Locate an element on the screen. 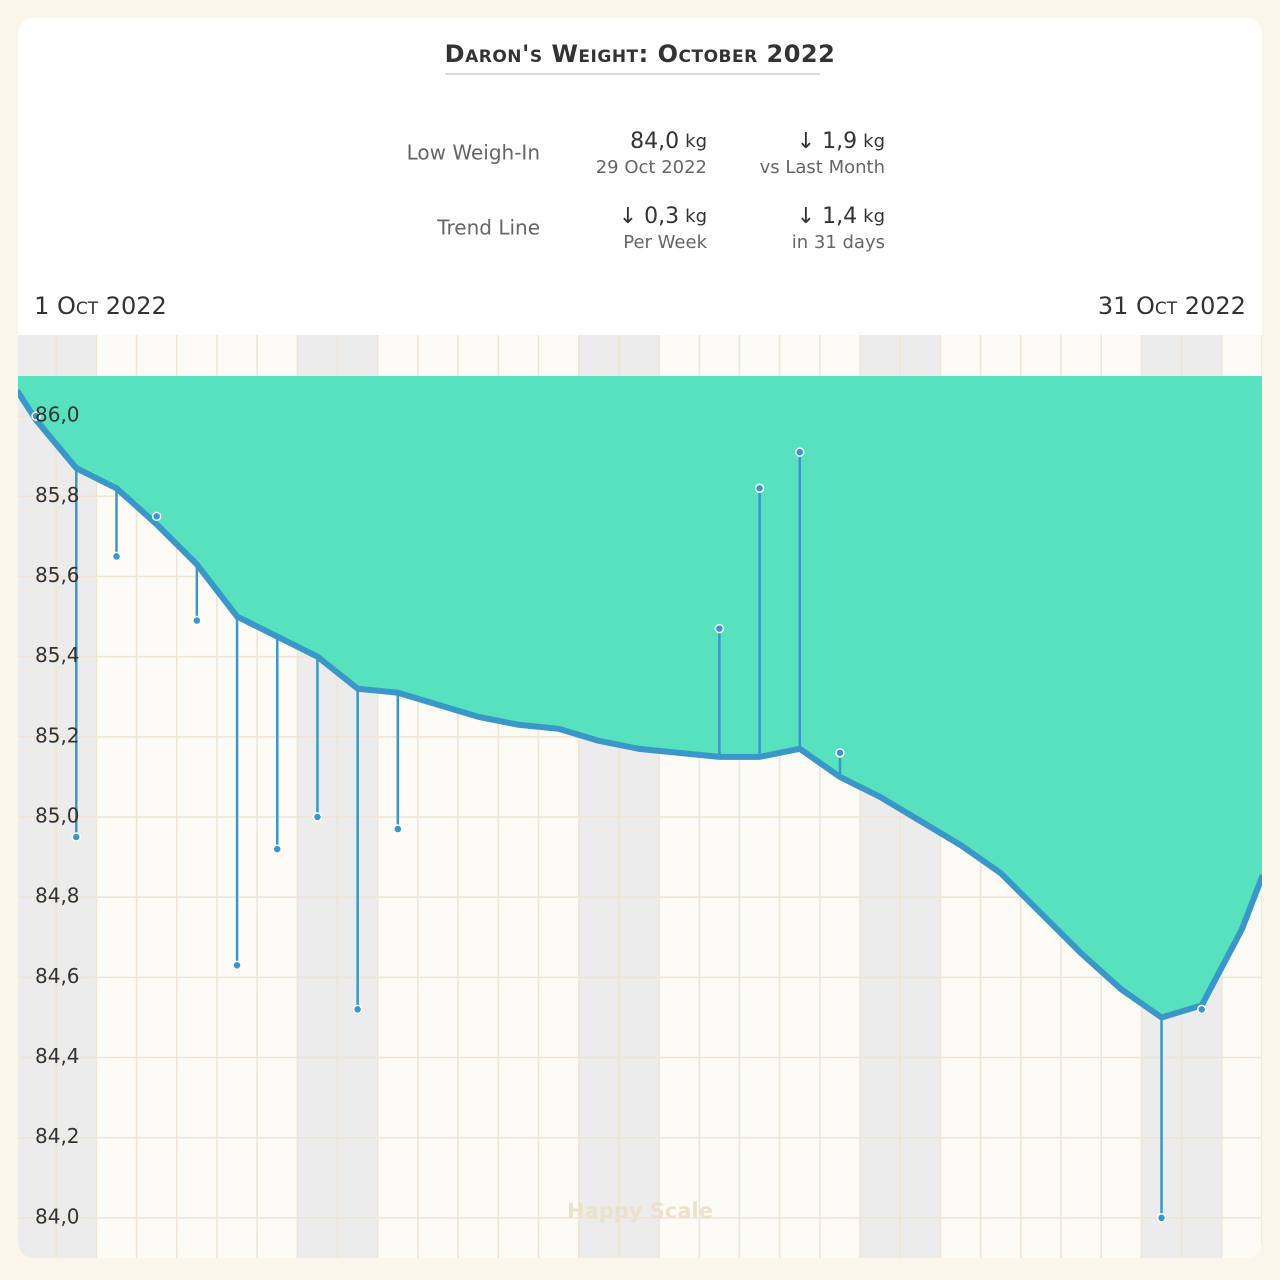 The height and width of the screenshot is (1280, 1280). y-tick-label: 86,0 is located at coordinates (57, 415).